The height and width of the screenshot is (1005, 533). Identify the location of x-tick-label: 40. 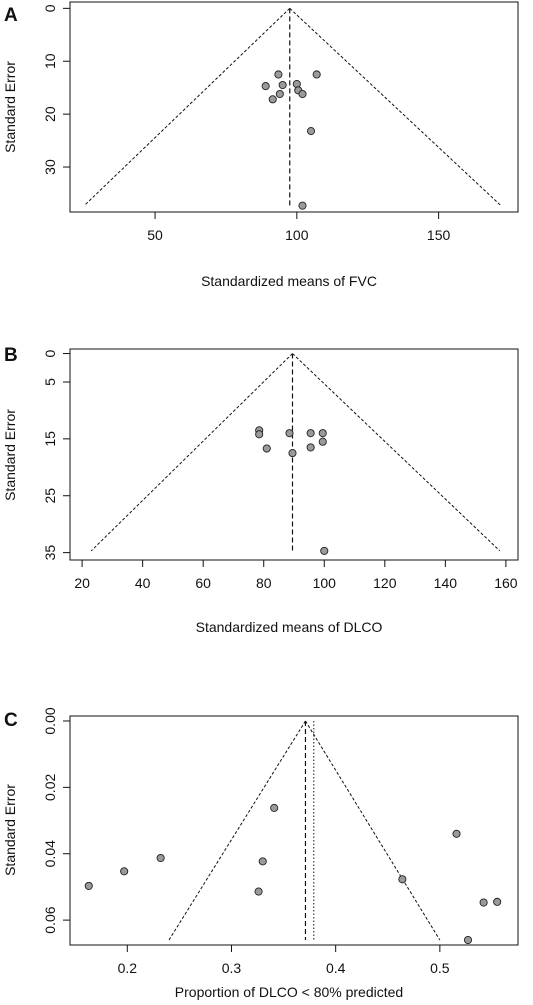
(143, 583).